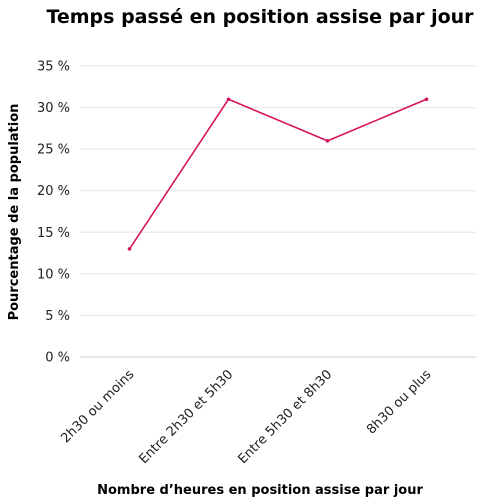 The image size is (477, 501). I want to click on x-tick-label: Entre 5h30 et 8h30, so click(285, 417).